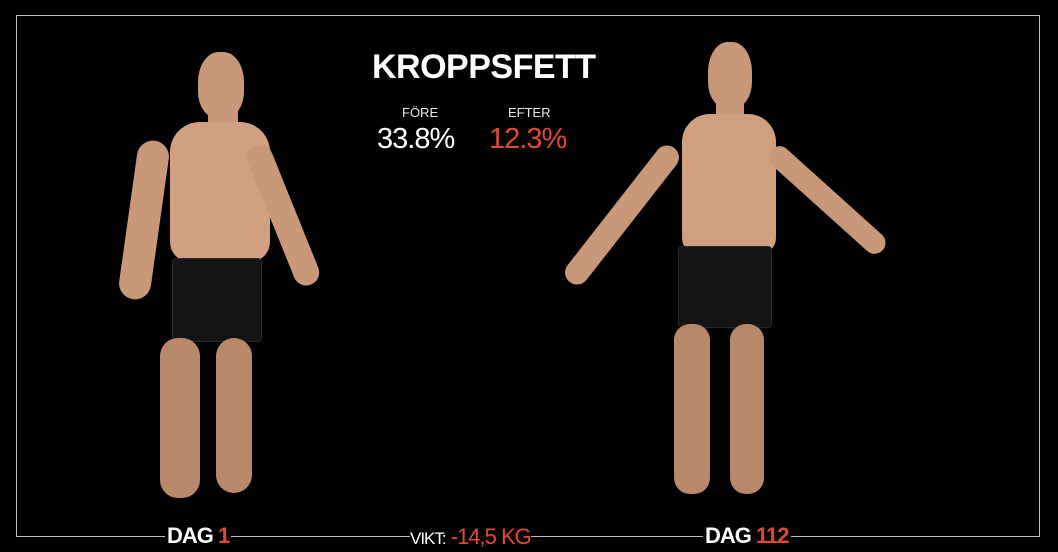 Image resolution: width=1058 pixels, height=552 pixels. What do you see at coordinates (428, 538) in the screenshot?
I see `weight-label: VIKT:` at bounding box center [428, 538].